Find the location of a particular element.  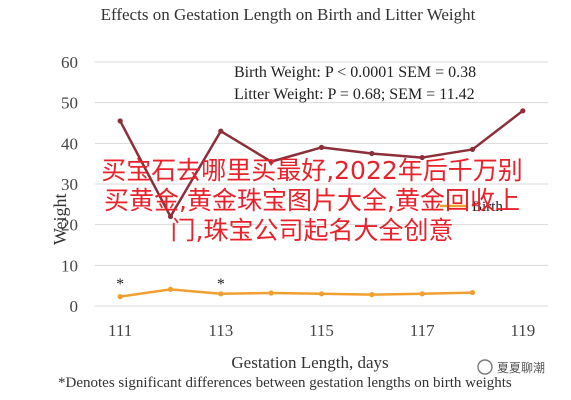

y-tick-label: 50 is located at coordinates (69, 103).